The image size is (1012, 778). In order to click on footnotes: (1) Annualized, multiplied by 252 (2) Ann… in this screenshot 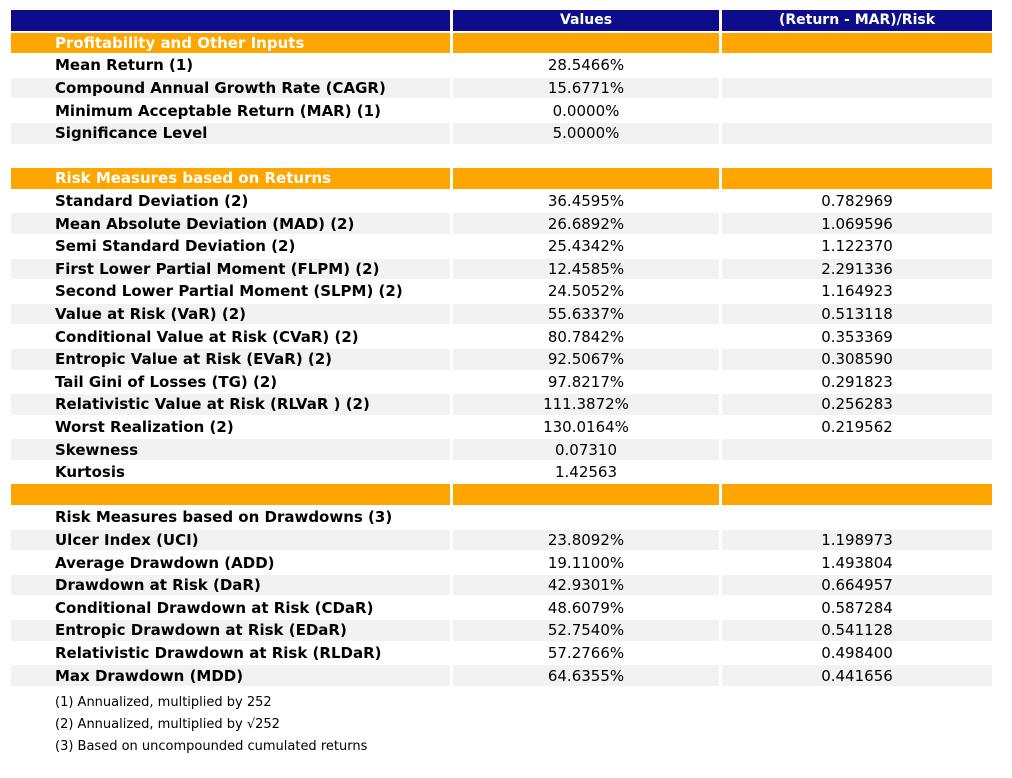, I will do `click(502, 725)`.